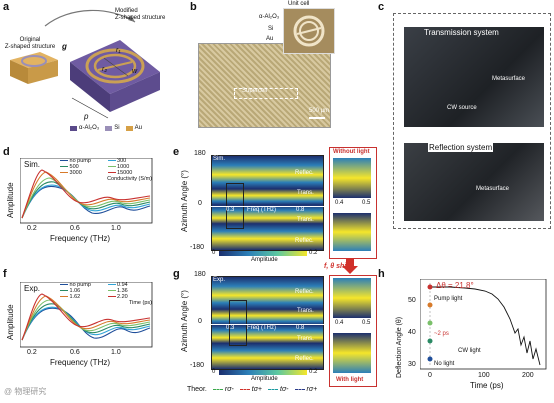  What do you see at coordinates (200, 321) in the screenshot?
I see `panel-g-y-mid: 0` at bounding box center [200, 321].